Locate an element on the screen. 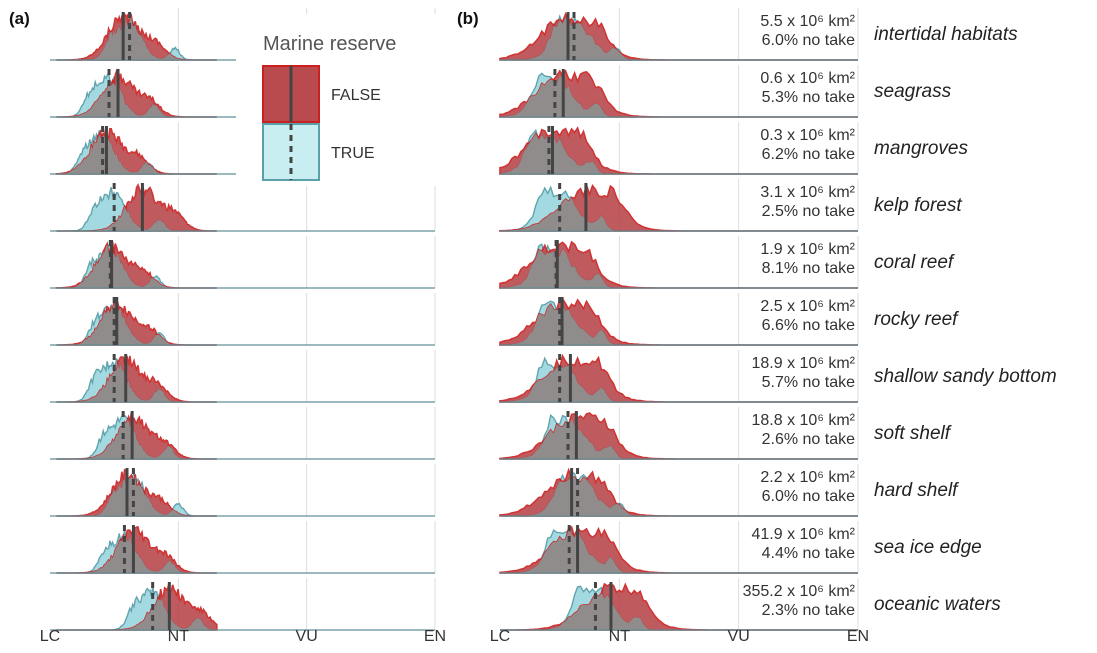 The height and width of the screenshot is (653, 1097). habitat-area: 0.6 x 10⁶ km² is located at coordinates (807, 78).